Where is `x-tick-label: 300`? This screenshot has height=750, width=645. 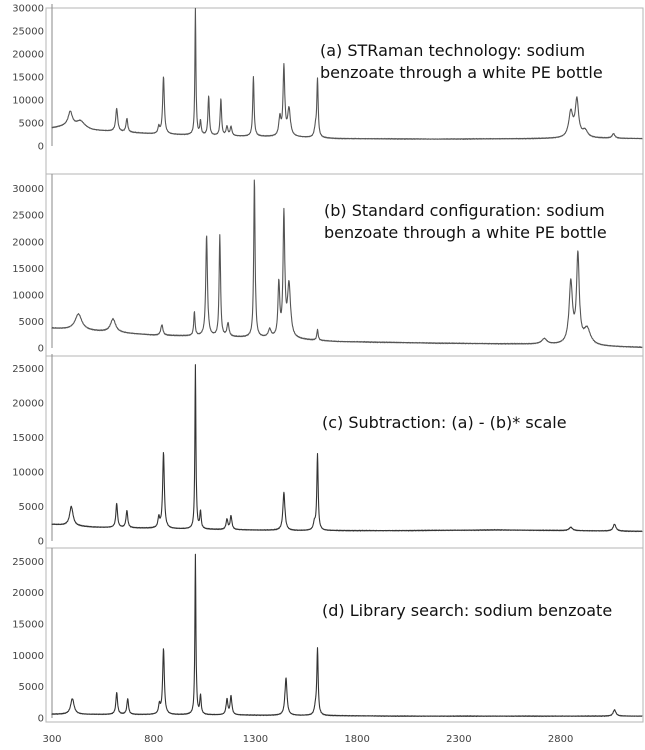
x-tick-label: 300 is located at coordinates (51, 739).